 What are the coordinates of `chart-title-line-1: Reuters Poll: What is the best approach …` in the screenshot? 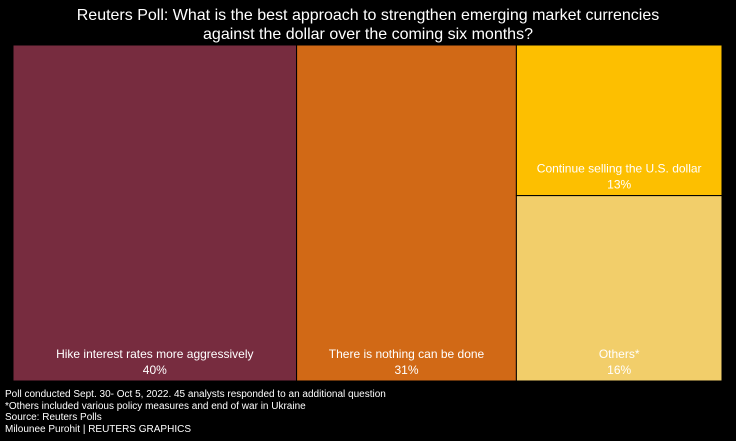 It's located at (368, 15).